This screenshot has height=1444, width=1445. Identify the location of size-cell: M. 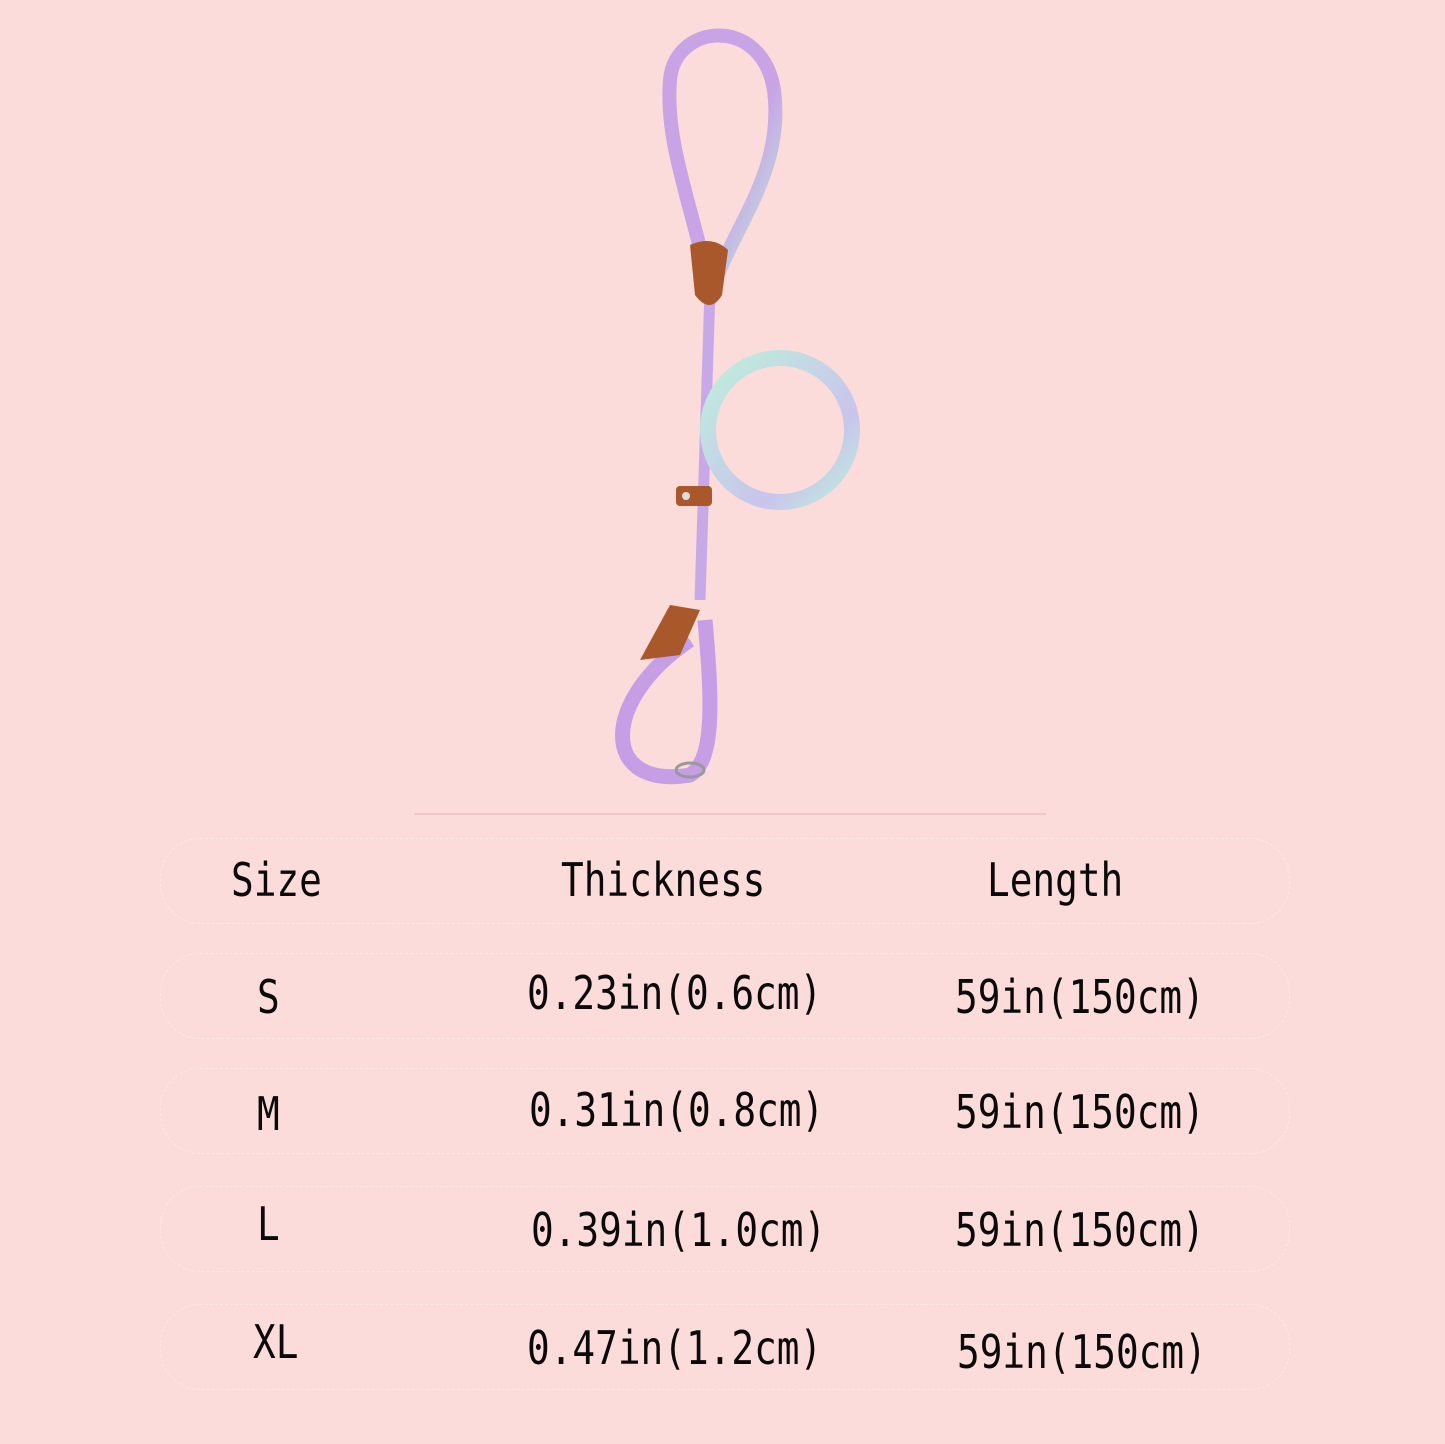
(268, 1114).